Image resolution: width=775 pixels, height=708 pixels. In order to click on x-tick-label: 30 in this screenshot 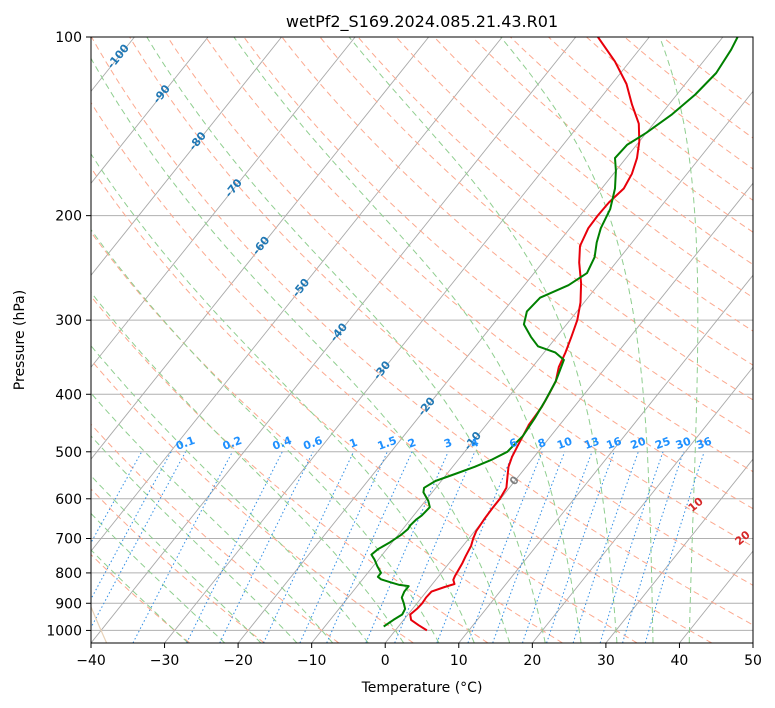, I will do `click(606, 661)`.